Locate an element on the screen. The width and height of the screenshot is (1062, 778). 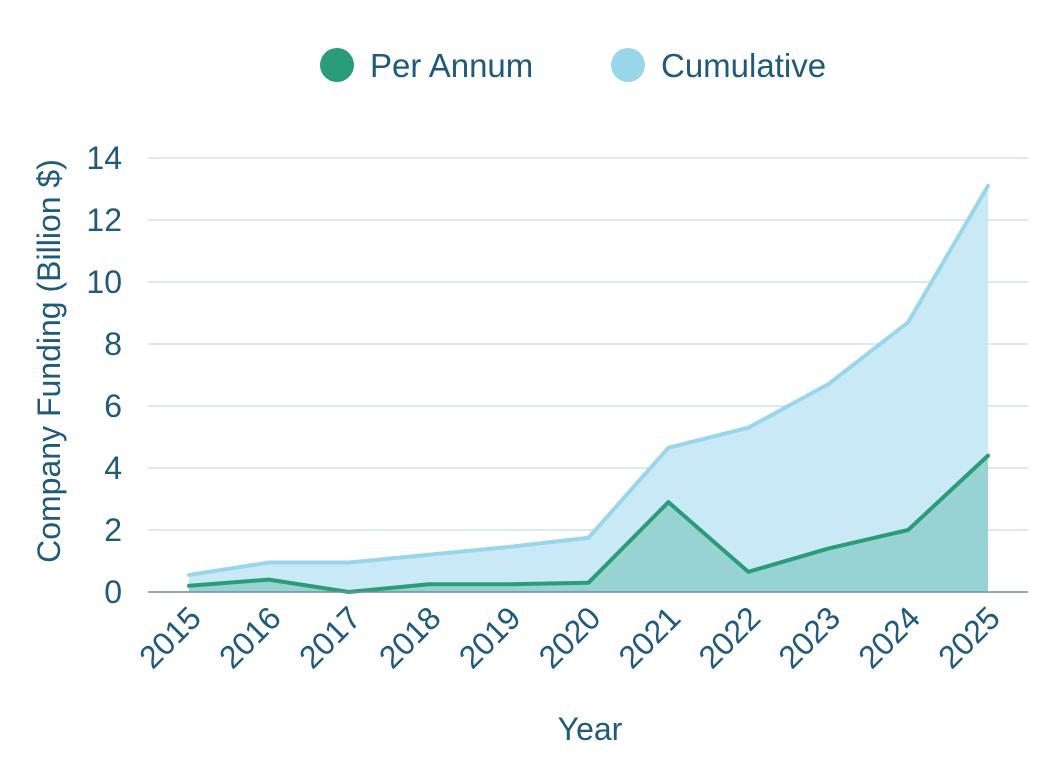
per-annum-area is located at coordinates (588, 523).